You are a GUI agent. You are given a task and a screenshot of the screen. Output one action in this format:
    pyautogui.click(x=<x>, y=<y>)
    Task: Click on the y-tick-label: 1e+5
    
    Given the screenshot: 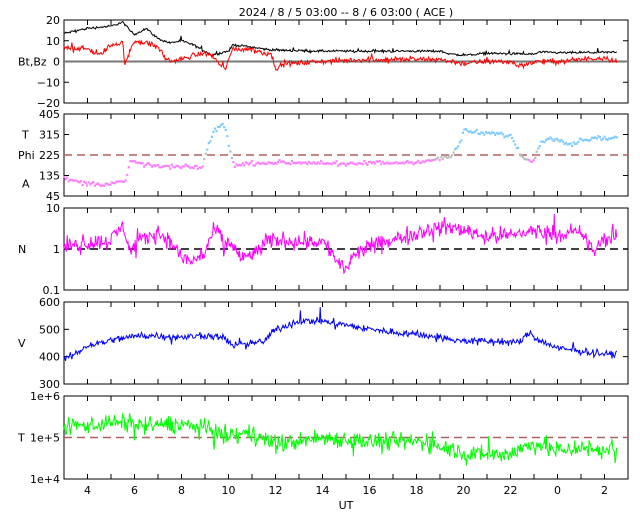 What is the action you would take?
    pyautogui.click(x=45, y=438)
    